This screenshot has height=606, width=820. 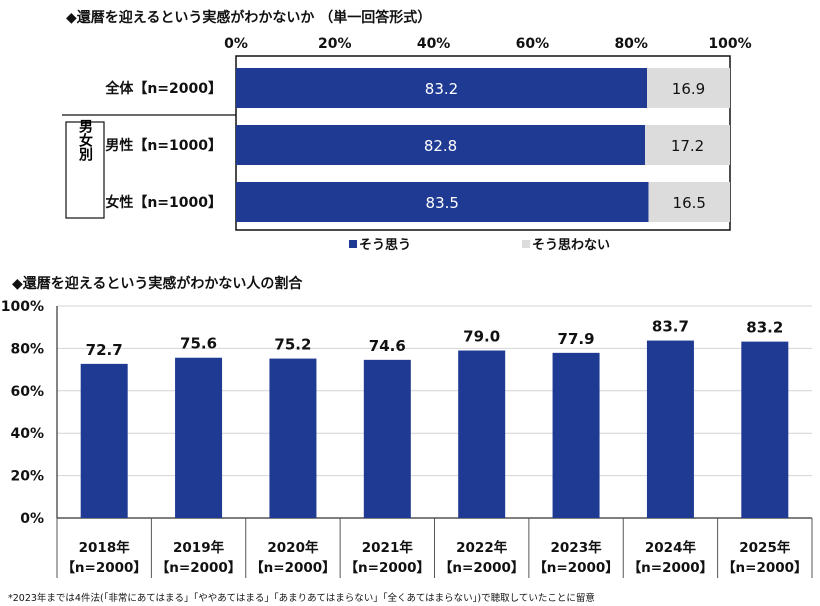 I want to click on chart2-data-label: 75.2, so click(x=292, y=345).